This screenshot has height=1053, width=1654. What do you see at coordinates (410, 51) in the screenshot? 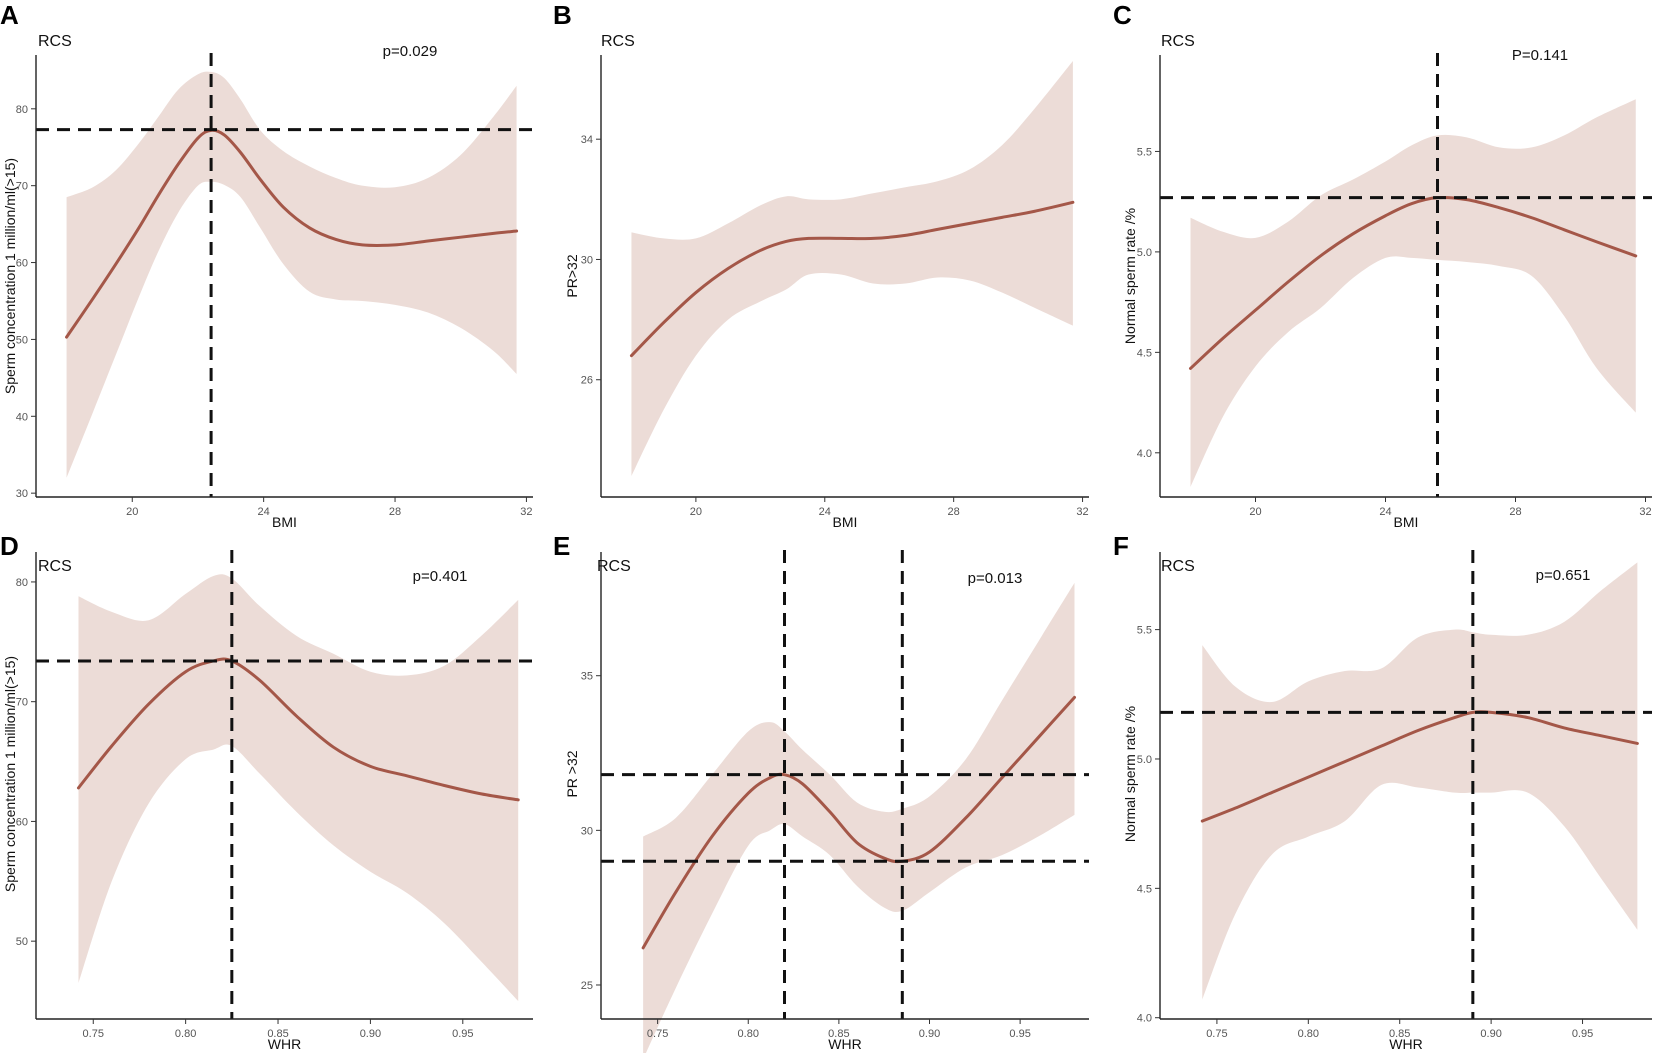
I see `p-value-a: p=0.029` at bounding box center [410, 51].